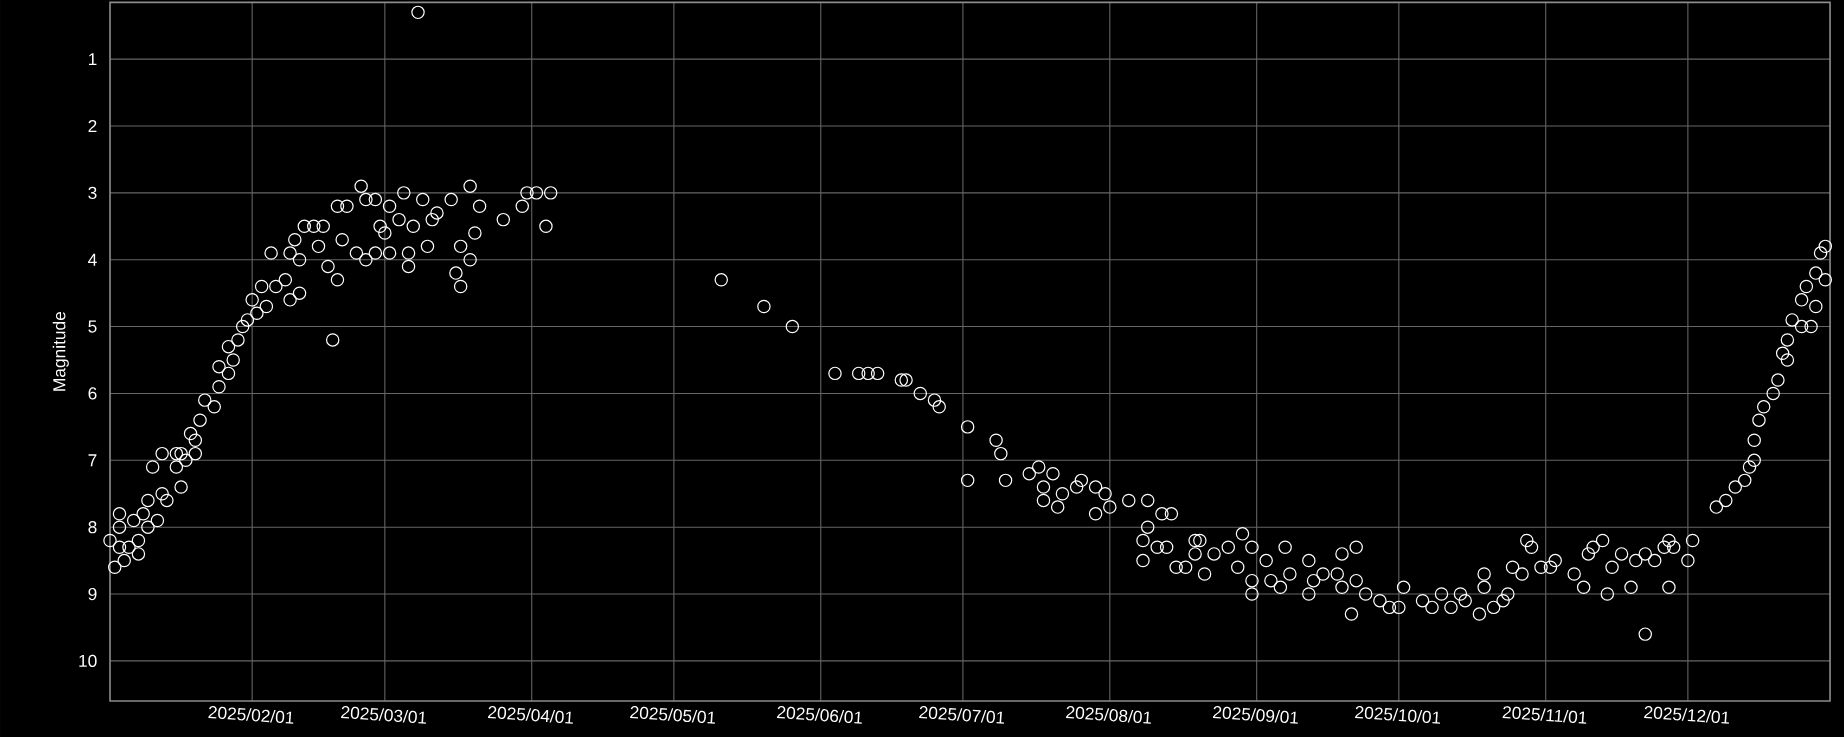 The image size is (1844, 737). Describe the element at coordinates (88, 661) in the screenshot. I see `y-tick-label: 10` at that location.